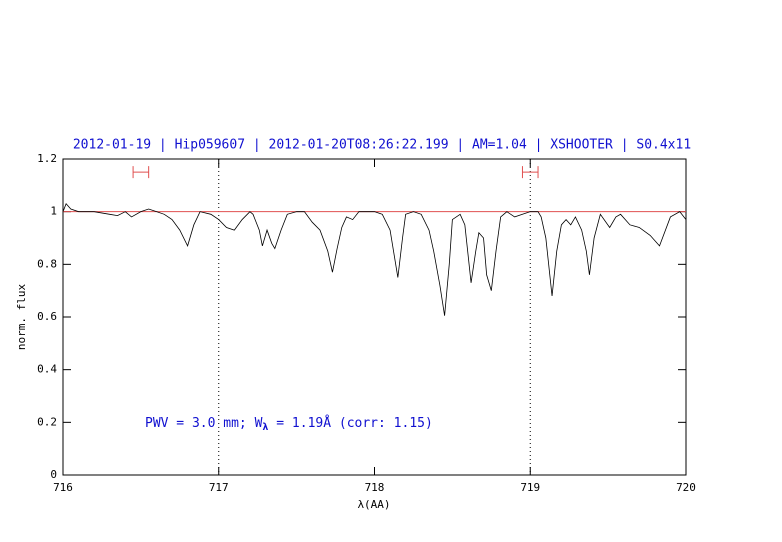 This screenshot has width=782, height=542. I want to click on y-tick-label: 1, so click(53, 211).